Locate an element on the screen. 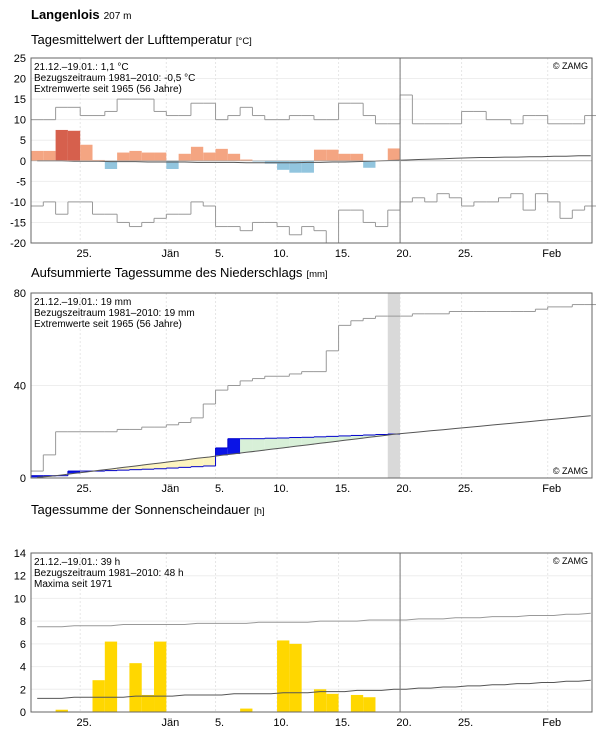  chart-unit: [mm] is located at coordinates (316, 274).